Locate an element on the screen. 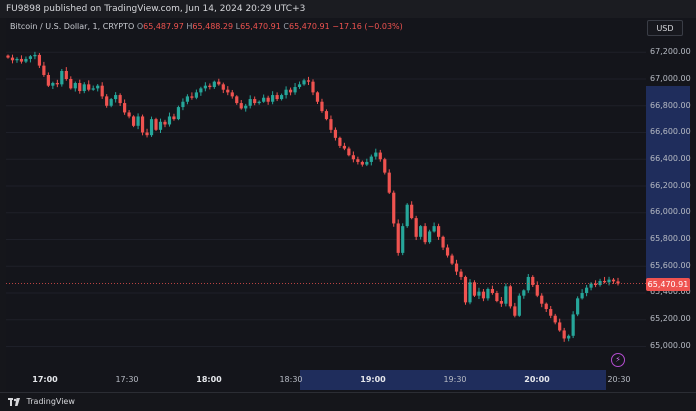 This screenshot has height=411, width=696. time-tick: 18:30 is located at coordinates (291, 379).